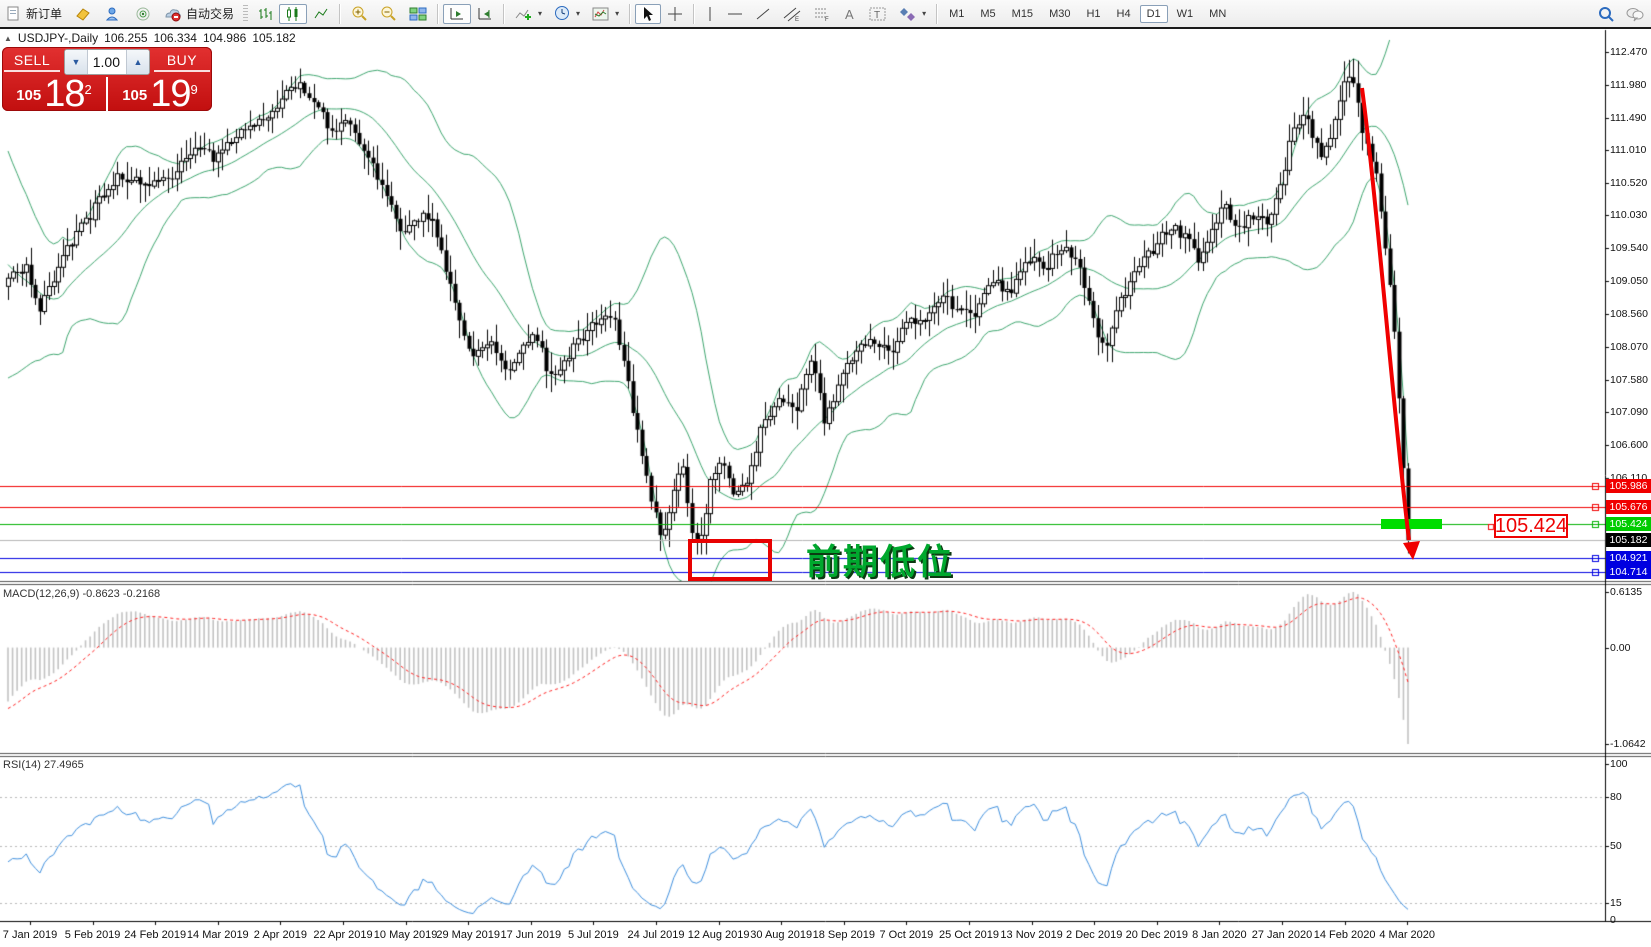  I want to click on shapes-icon, so click(908, 14).